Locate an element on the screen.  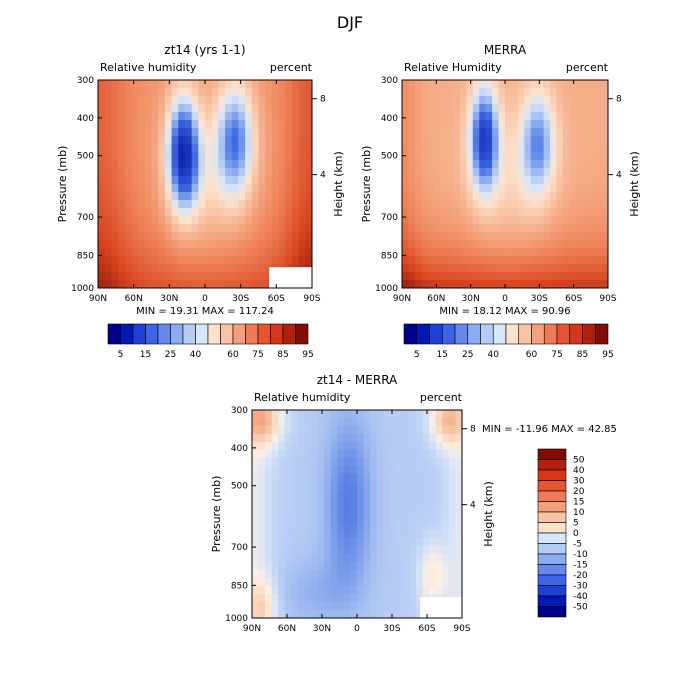
colorbar-label: 40 is located at coordinates (494, 355).